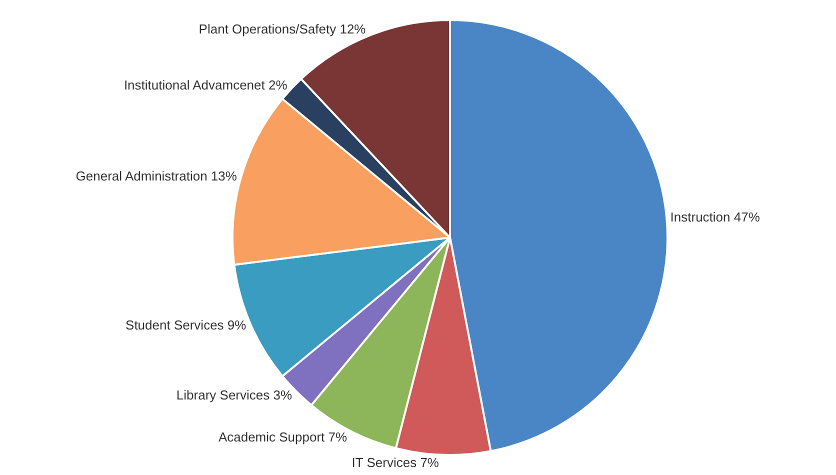  Describe the element at coordinates (186, 325) in the screenshot. I see `slice-label: Student Services 9%` at that location.